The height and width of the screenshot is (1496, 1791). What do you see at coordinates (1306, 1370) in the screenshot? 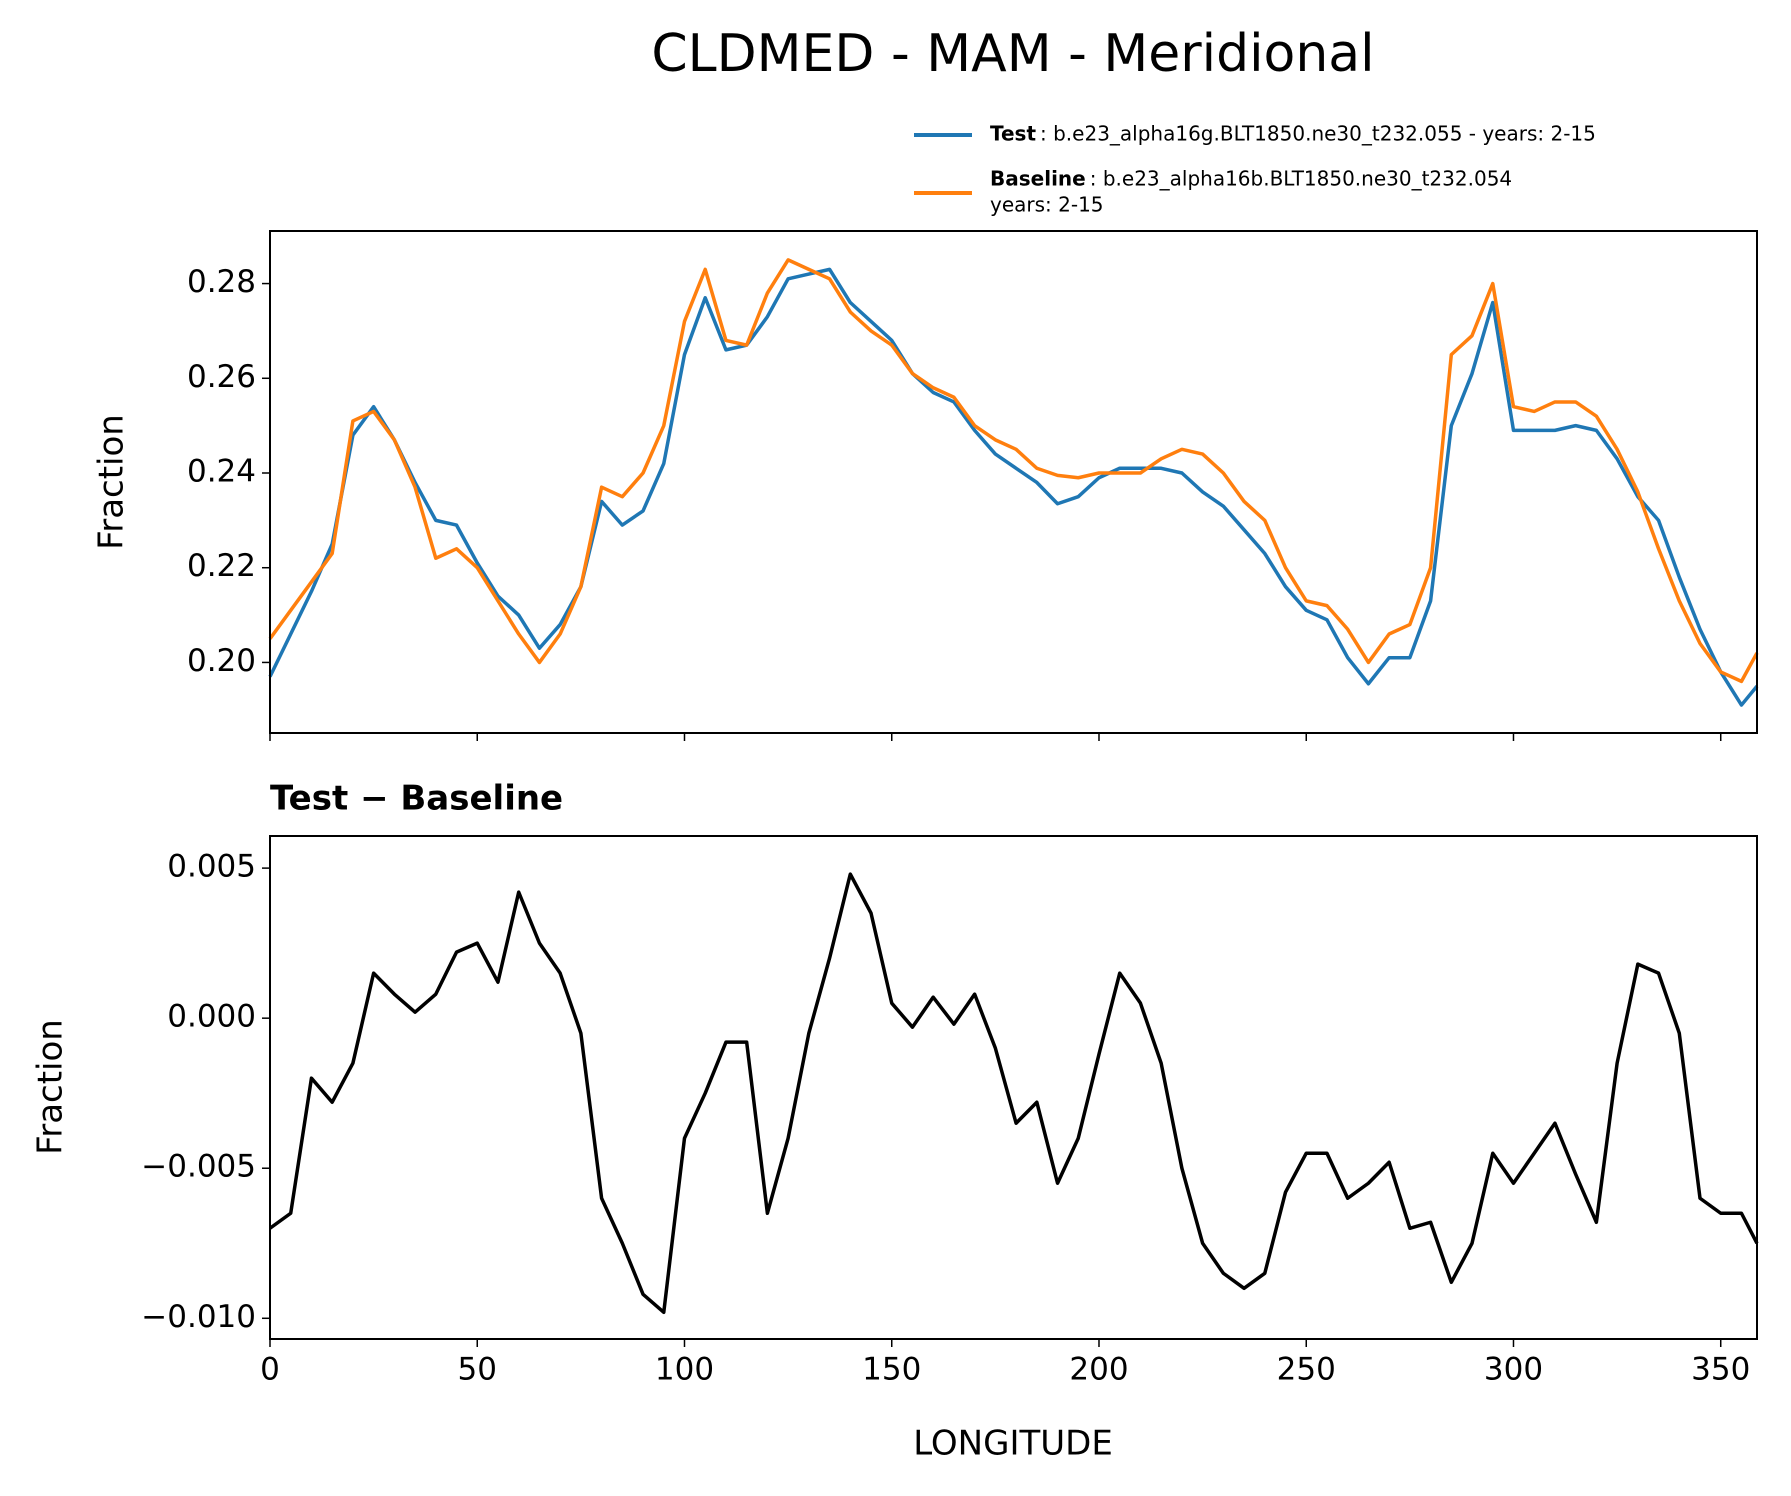
I see `x-tick-label: 250` at bounding box center [1306, 1370].